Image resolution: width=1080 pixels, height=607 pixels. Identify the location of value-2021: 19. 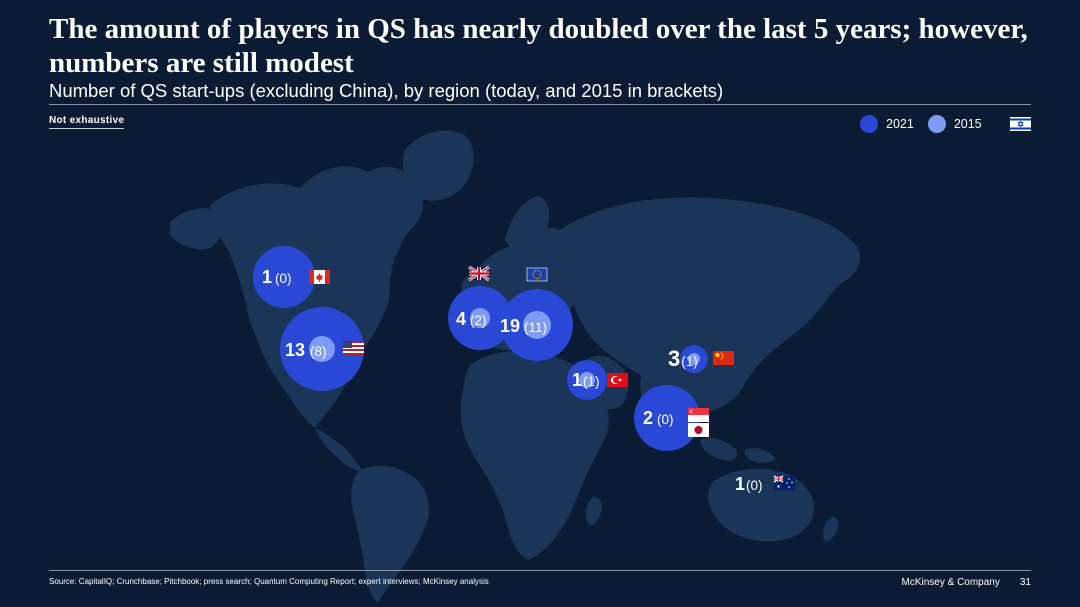
(510, 326).